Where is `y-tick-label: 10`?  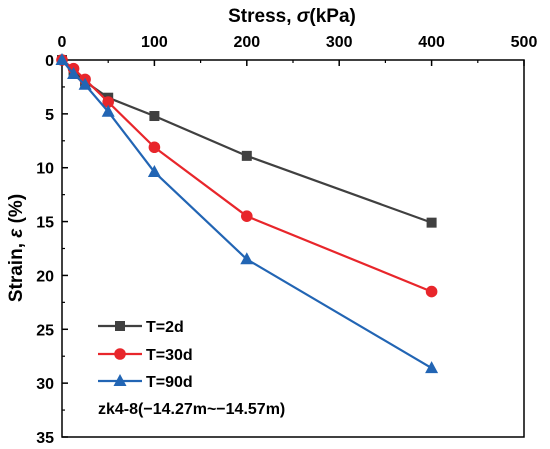
y-tick-label: 10 is located at coordinates (45, 169).